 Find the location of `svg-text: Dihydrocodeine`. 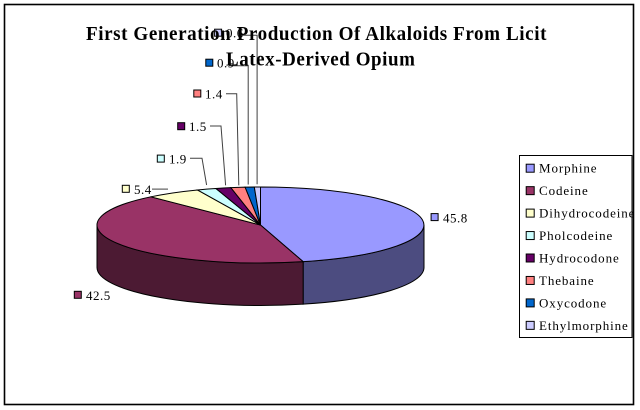

svg-text: Dihydrocodeine is located at coordinates (587, 213).